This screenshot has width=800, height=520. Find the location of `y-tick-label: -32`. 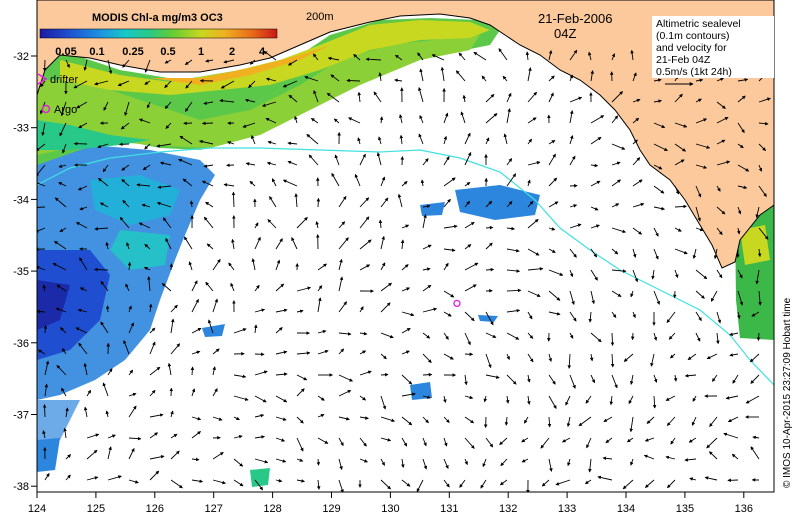

y-tick-label: -32 is located at coordinates (21, 57).